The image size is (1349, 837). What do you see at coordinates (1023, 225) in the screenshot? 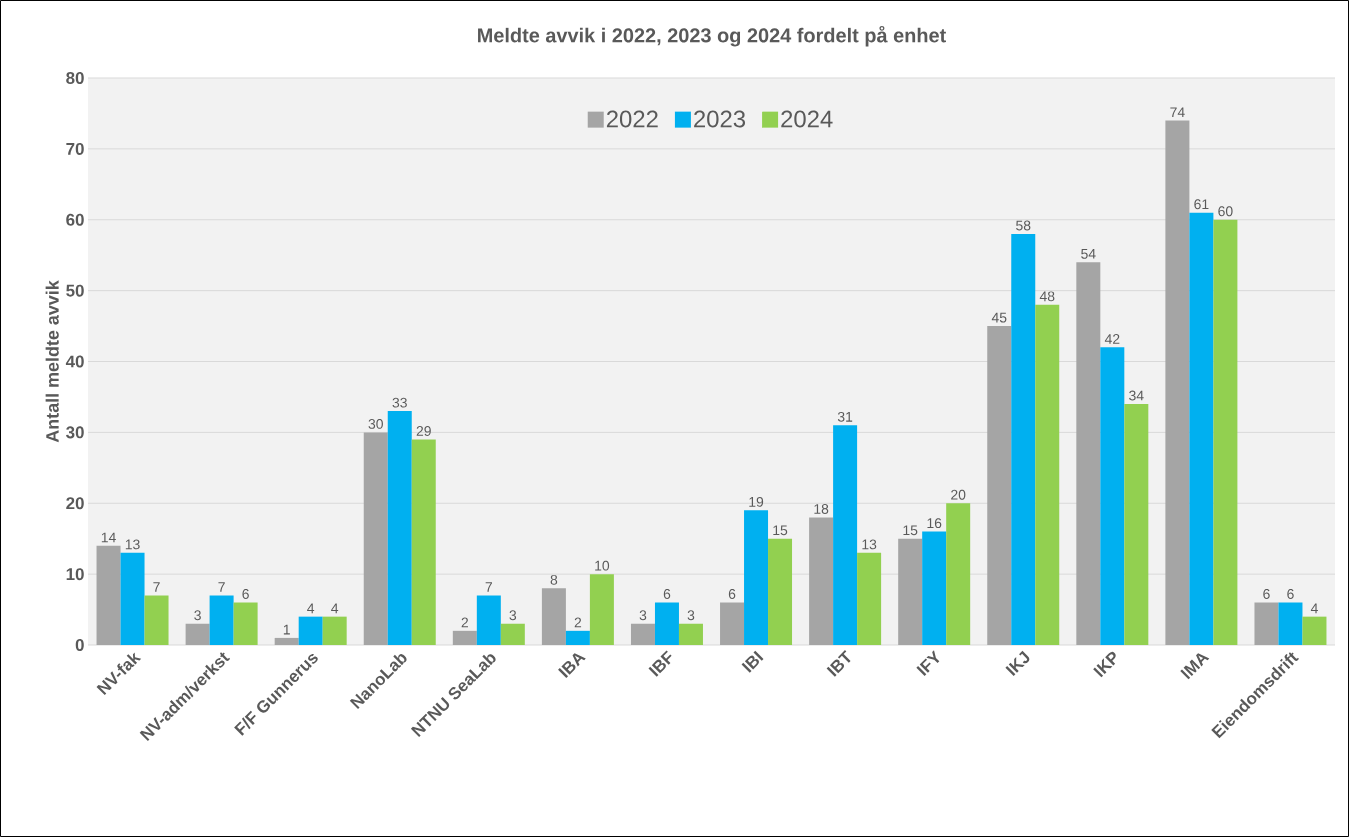
I see `data-label: 58` at bounding box center [1023, 225].